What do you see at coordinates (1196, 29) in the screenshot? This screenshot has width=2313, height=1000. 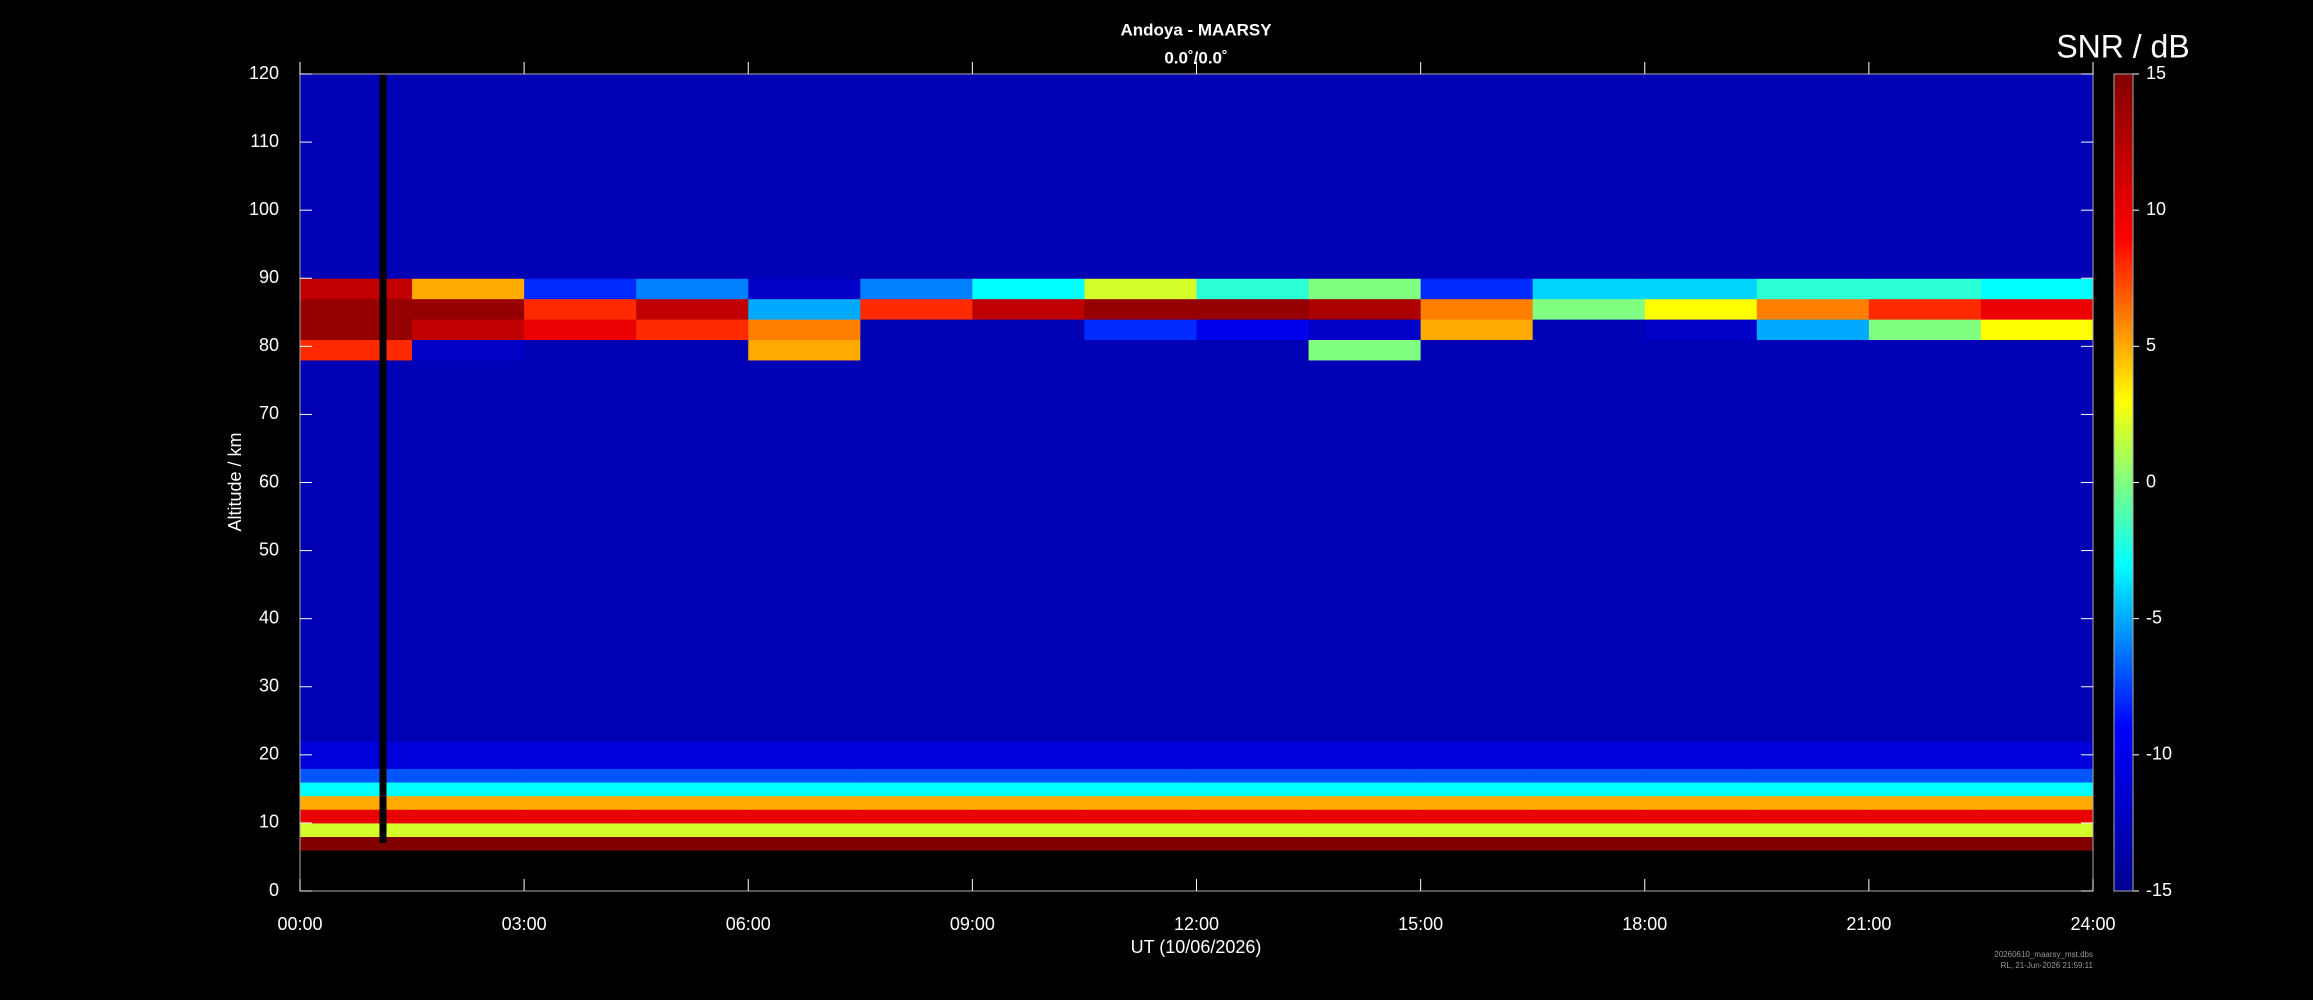 I see `chart-title: Andoya - MAARSY` at bounding box center [1196, 29].